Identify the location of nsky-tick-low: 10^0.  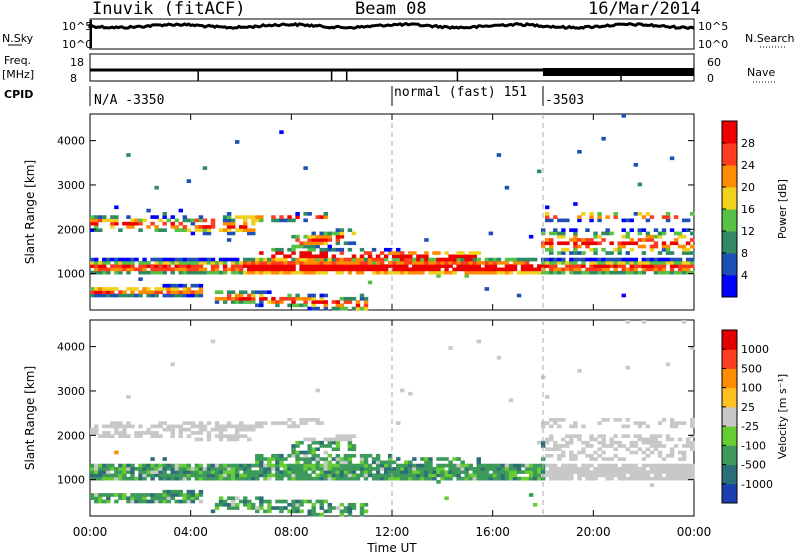
(77, 44).